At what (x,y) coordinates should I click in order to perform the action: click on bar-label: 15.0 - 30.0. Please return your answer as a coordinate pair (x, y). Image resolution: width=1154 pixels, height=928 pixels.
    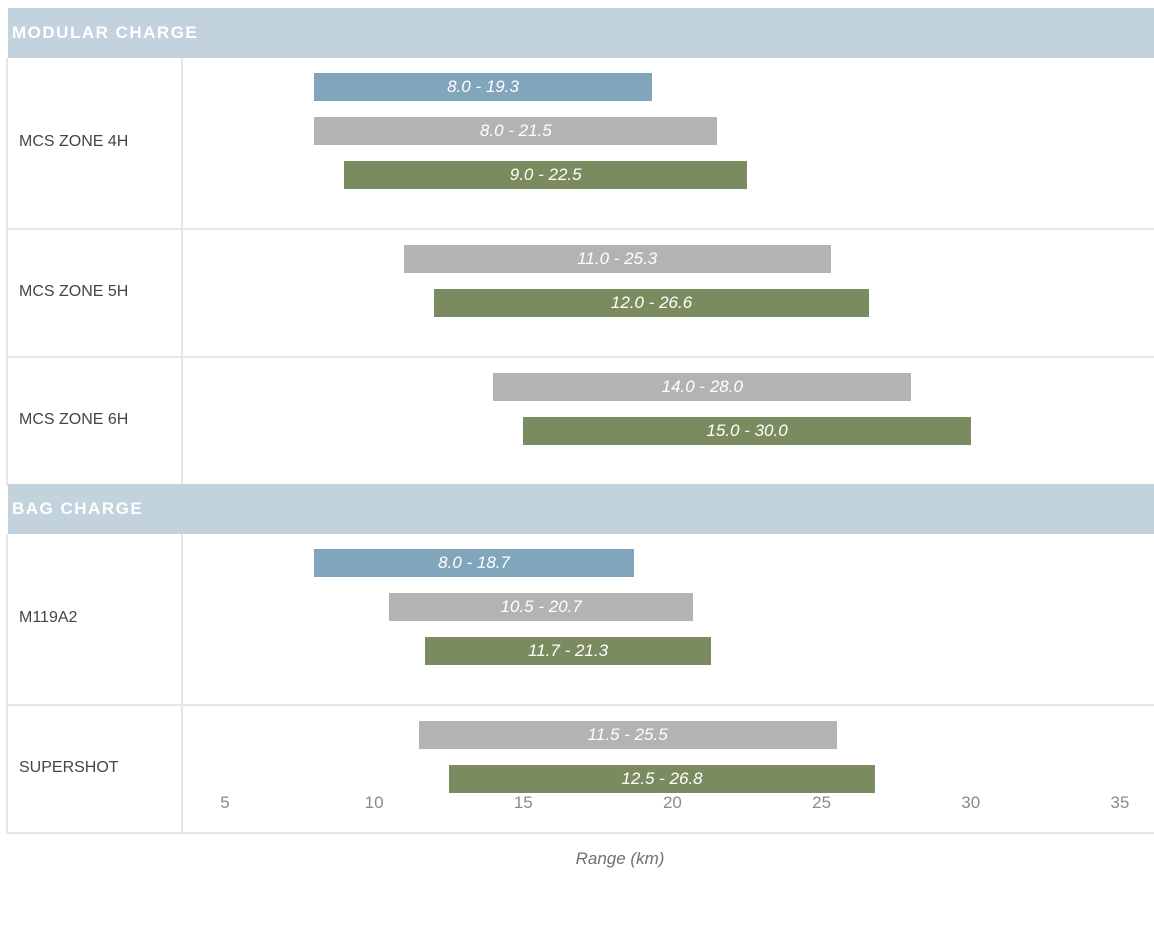
    Looking at the image, I should click on (747, 430).